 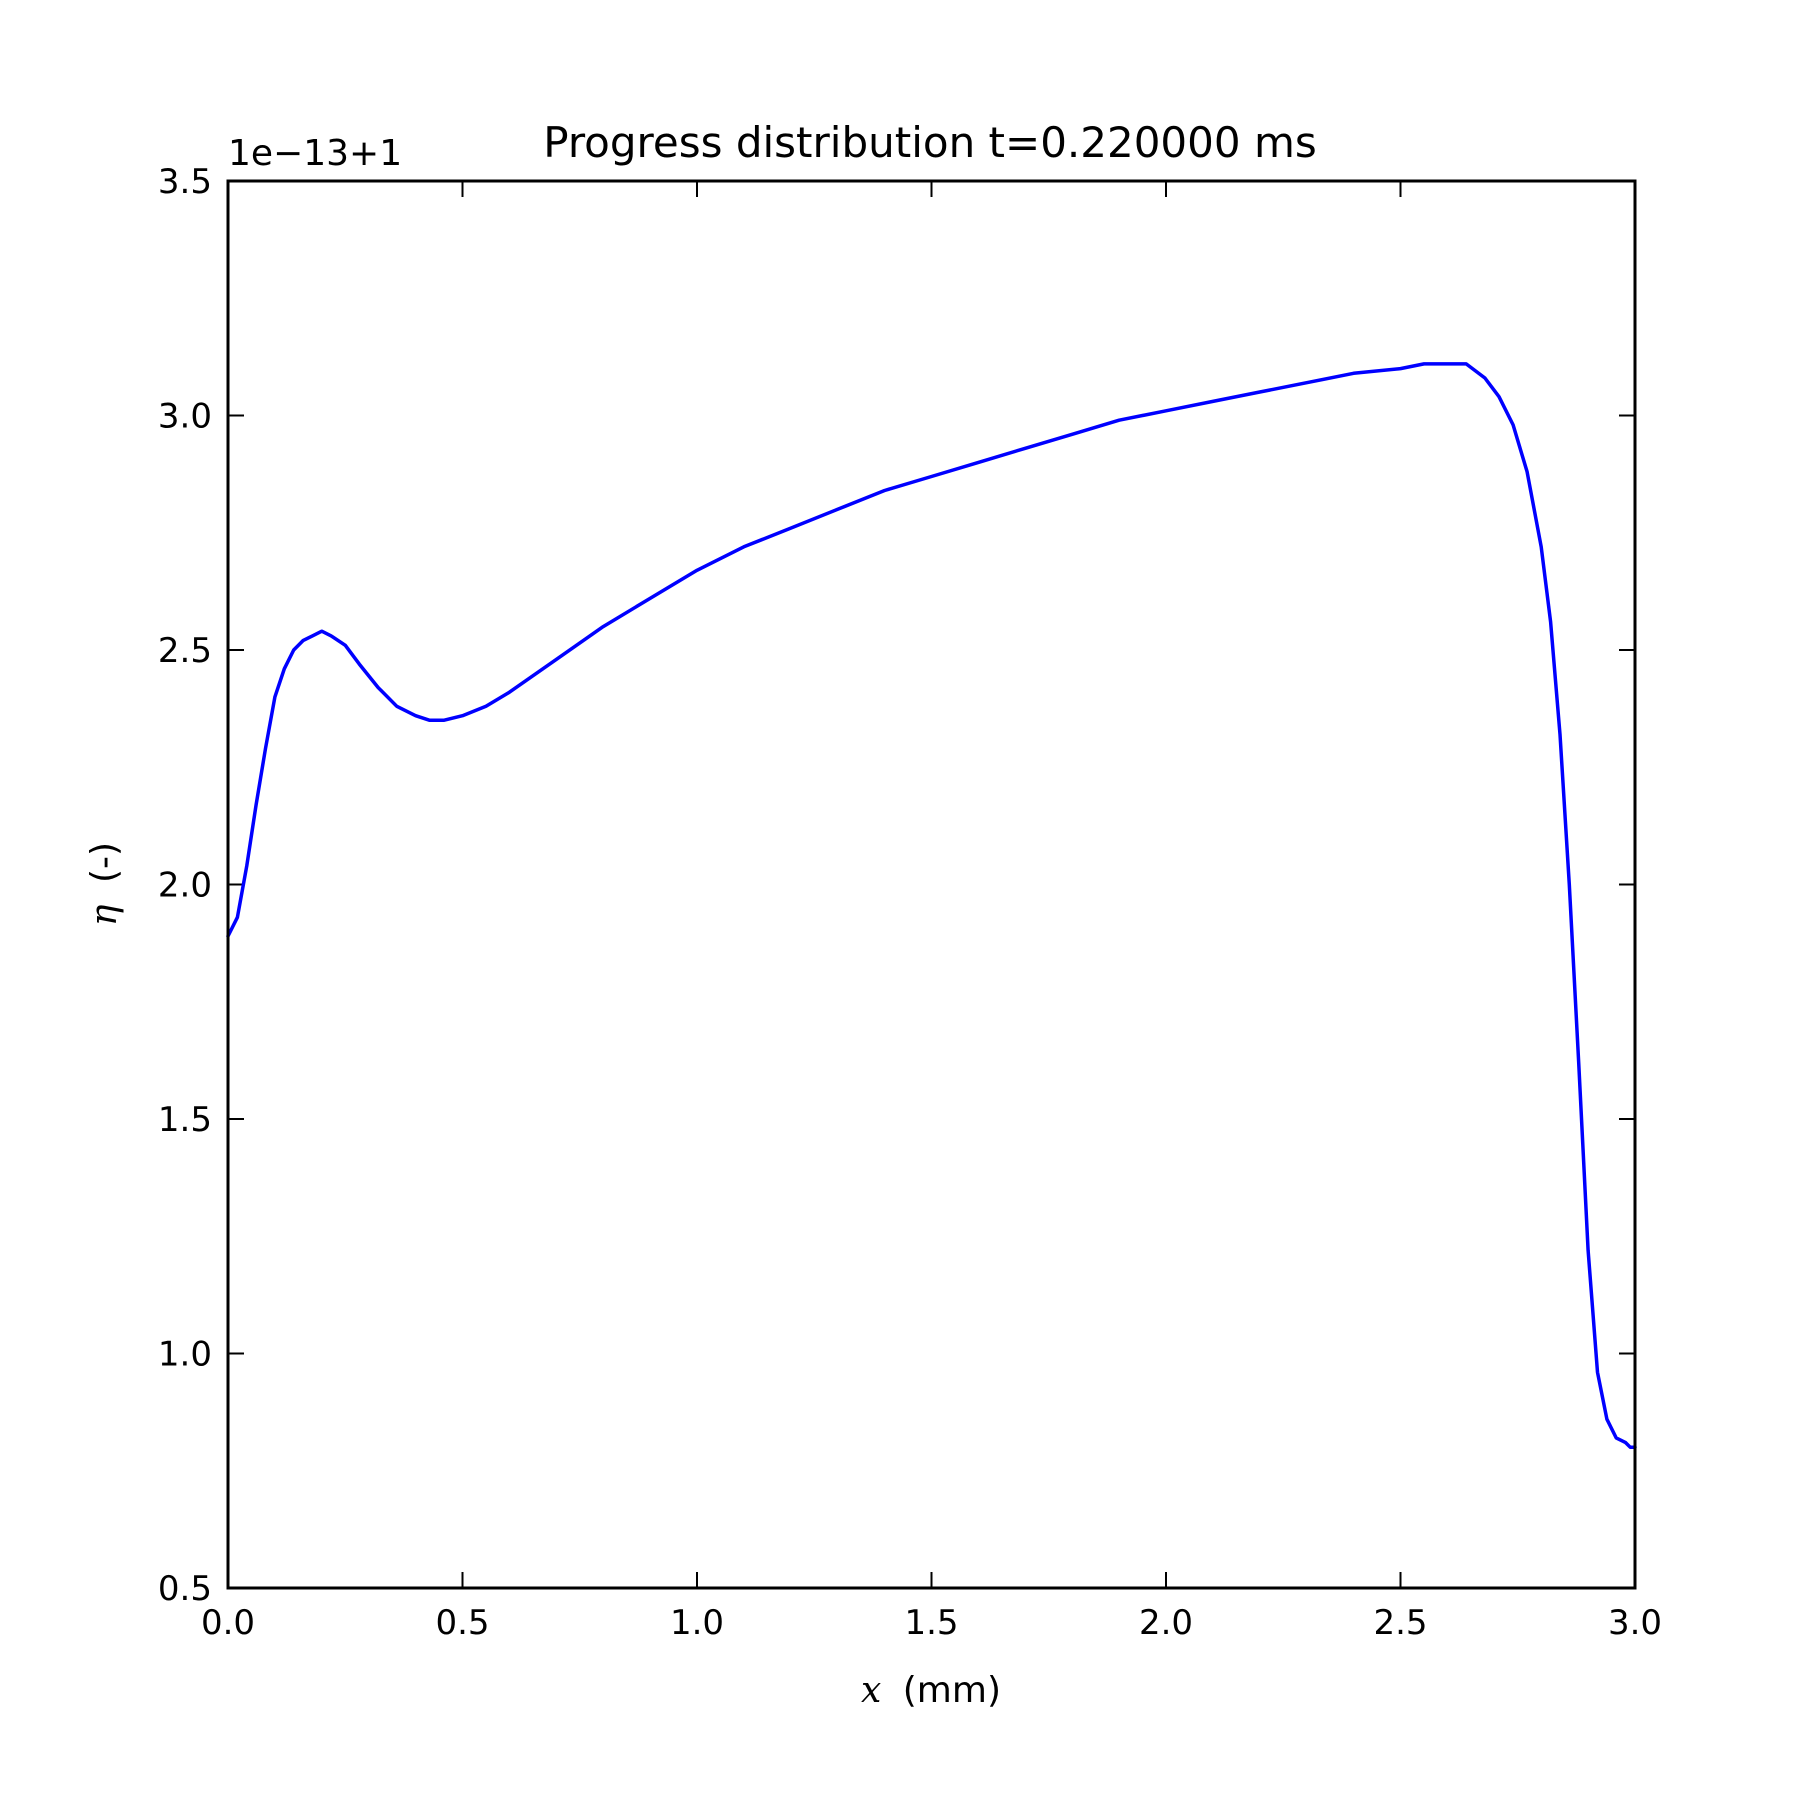 What do you see at coordinates (228, 1623) in the screenshot?
I see `x-tick-label: 0.0` at bounding box center [228, 1623].